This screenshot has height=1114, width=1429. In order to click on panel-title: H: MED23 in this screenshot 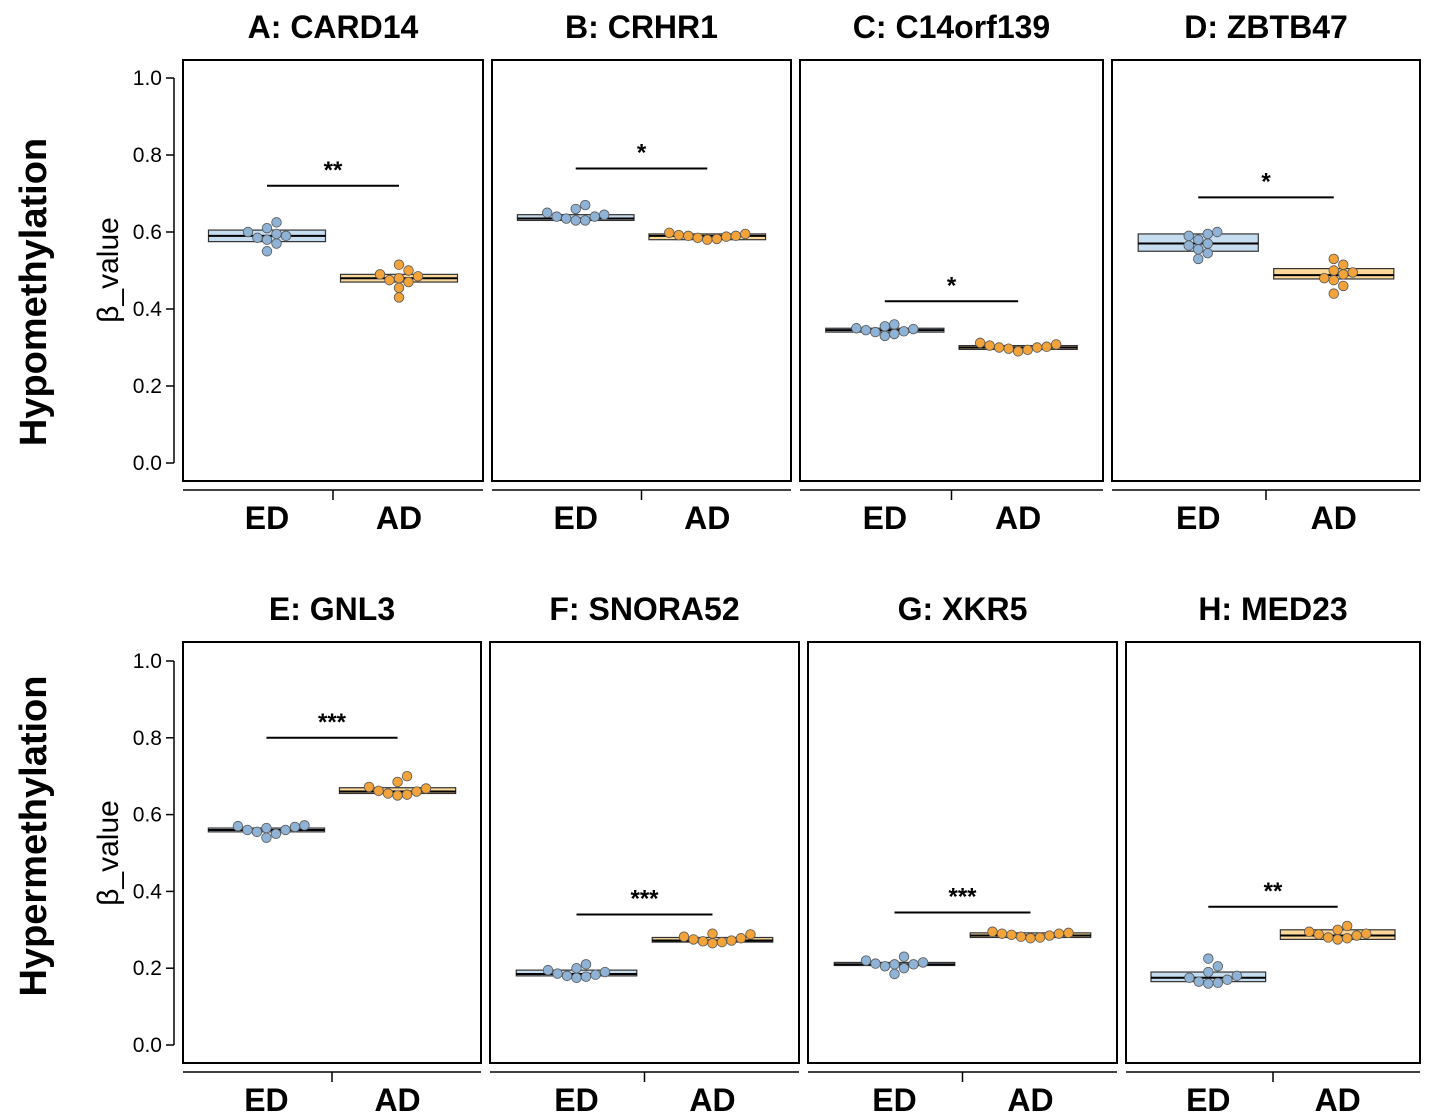, I will do `click(1272, 609)`.